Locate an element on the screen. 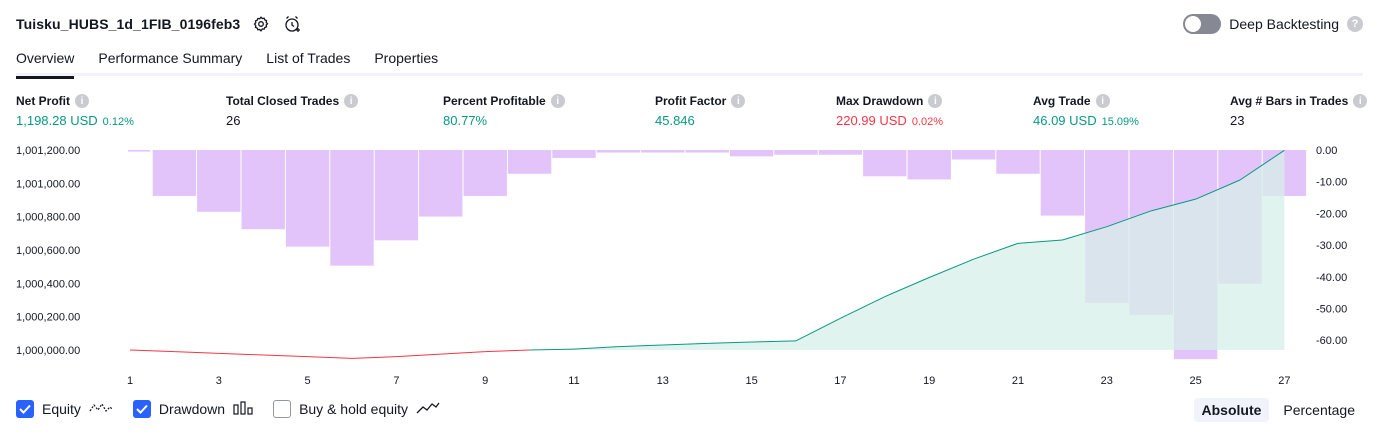 Image resolution: width=1379 pixels, height=435 pixels. metric-sub-value: 0.12% is located at coordinates (118, 122).